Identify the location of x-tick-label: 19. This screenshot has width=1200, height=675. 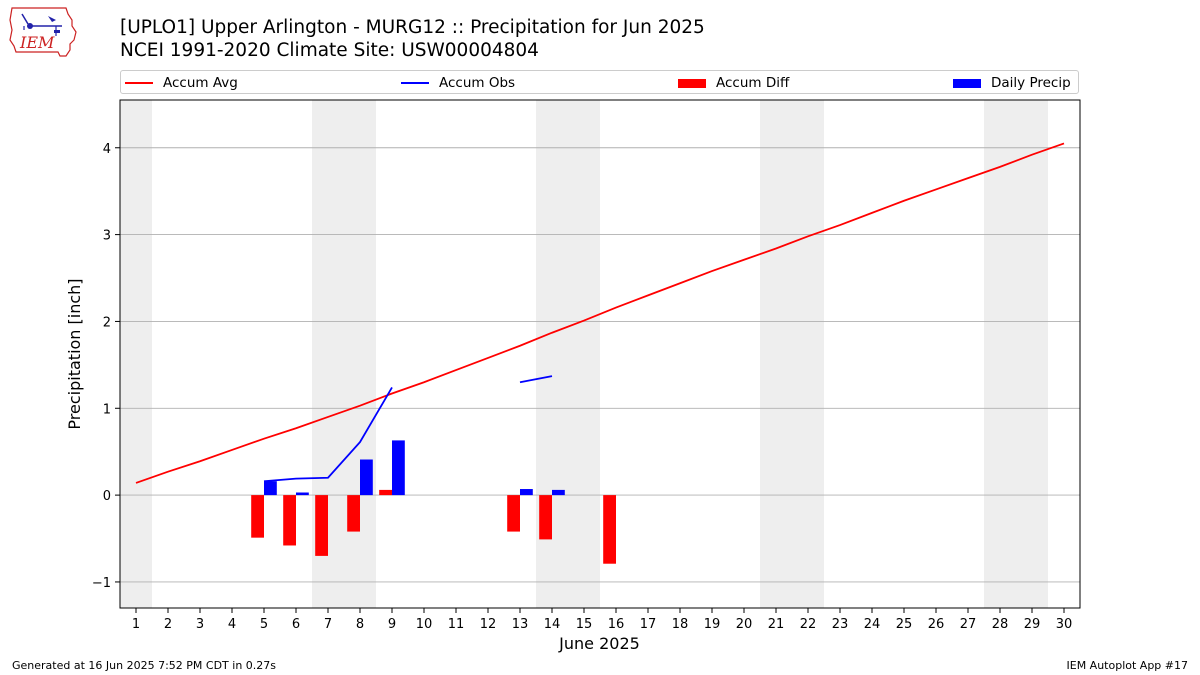
(712, 624).